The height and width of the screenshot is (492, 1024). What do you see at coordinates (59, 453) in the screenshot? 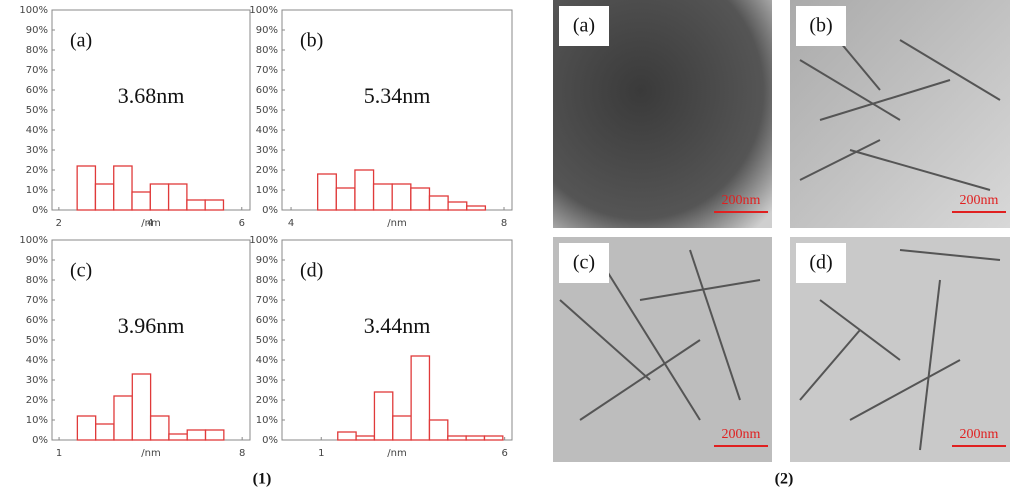
I see `x-tick-label: 1` at bounding box center [59, 453].